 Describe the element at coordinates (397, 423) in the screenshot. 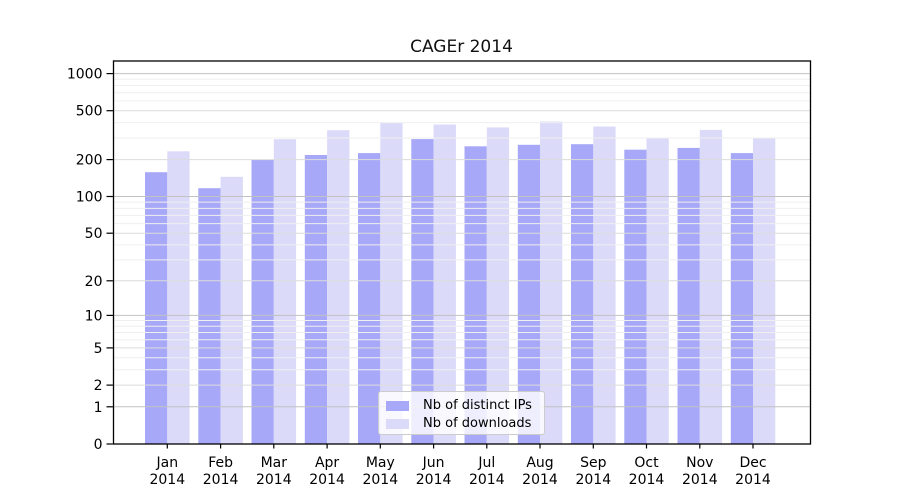

I see `legend-swatch-downloads` at that location.